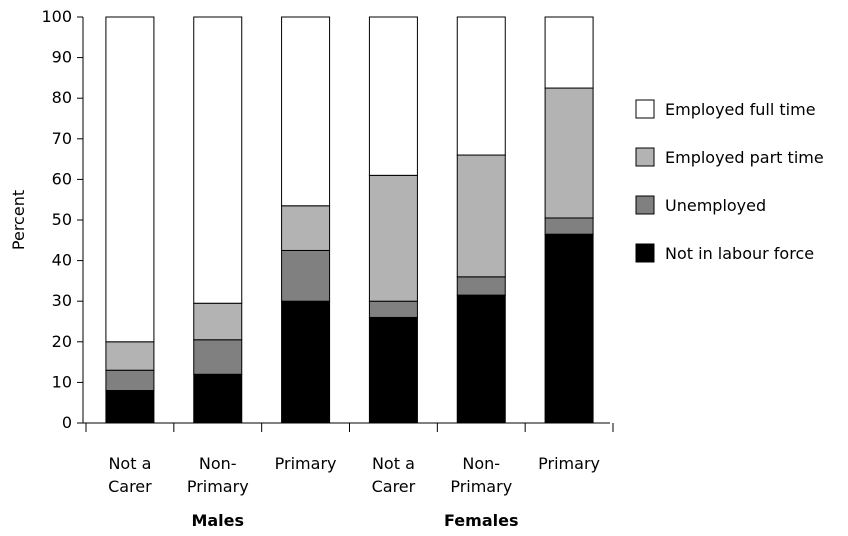 The height and width of the screenshot is (536, 848). Describe the element at coordinates (739, 253) in the screenshot. I see `legend-label: Not in labour force` at that location.